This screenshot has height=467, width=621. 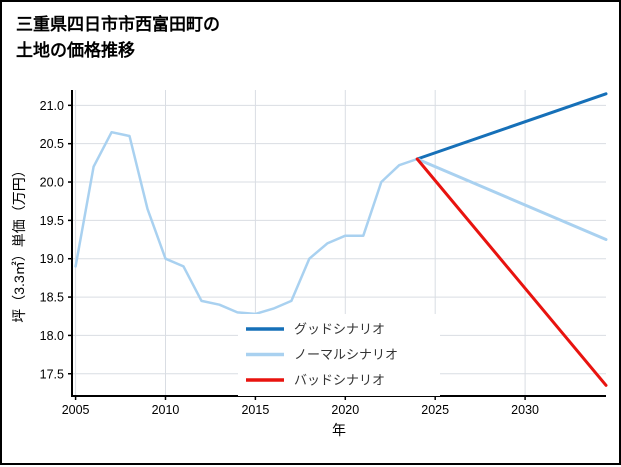 I want to click on y-tick-label: 17.5, so click(x=52, y=374).